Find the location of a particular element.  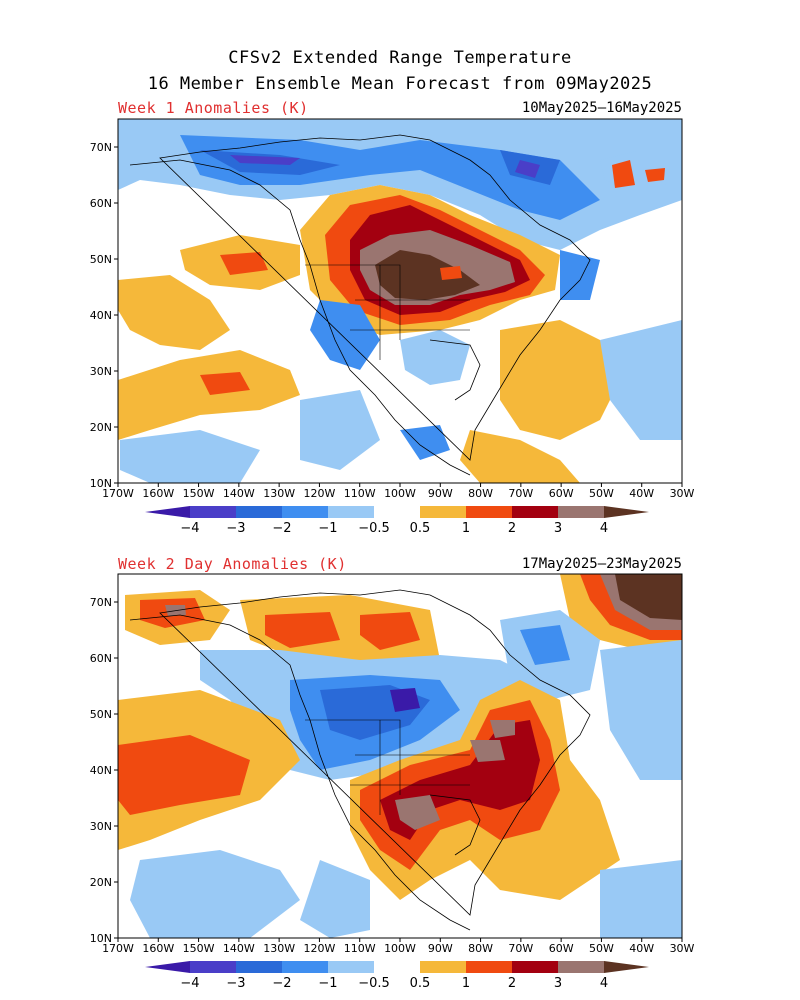

panel-2-dates: 17May2025–23May2025 is located at coordinates (601, 564).